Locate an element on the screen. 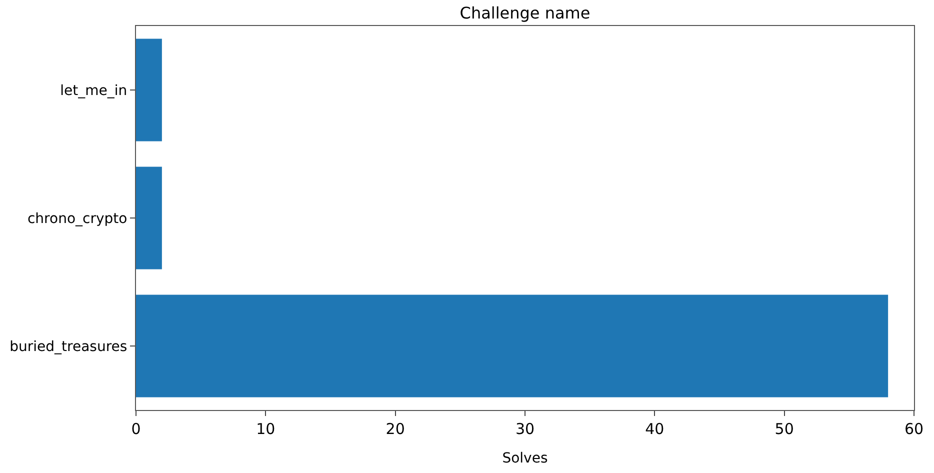 The height and width of the screenshot is (473, 934). x-tick-label: 0 is located at coordinates (136, 429).